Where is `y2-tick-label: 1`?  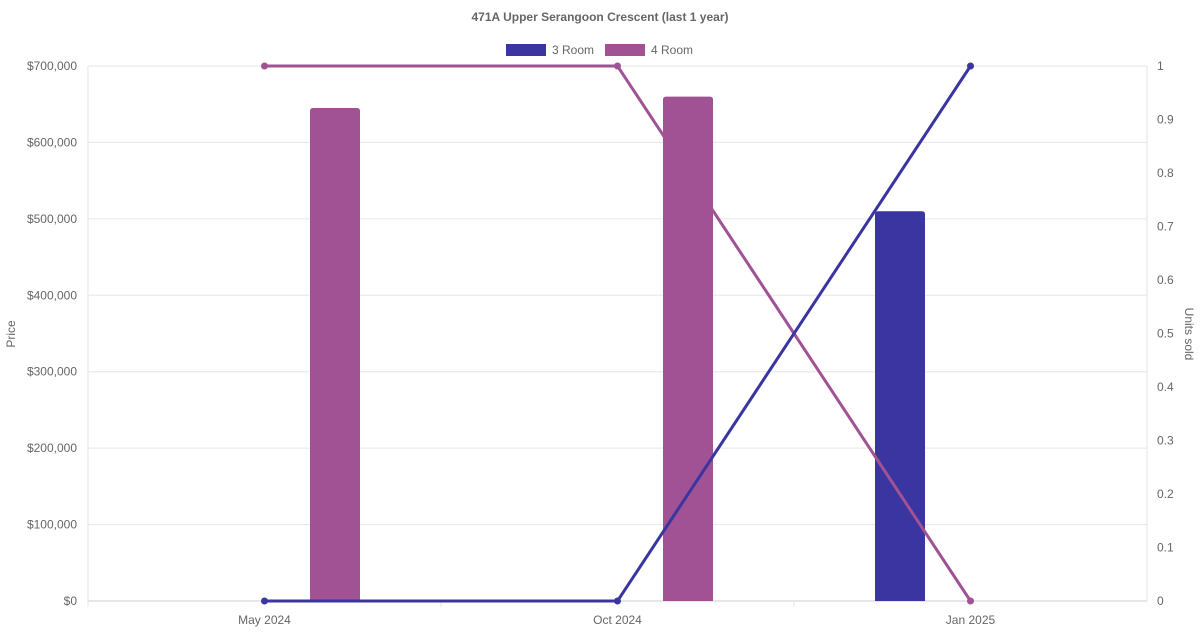
y2-tick-label: 1 is located at coordinates (1160, 66).